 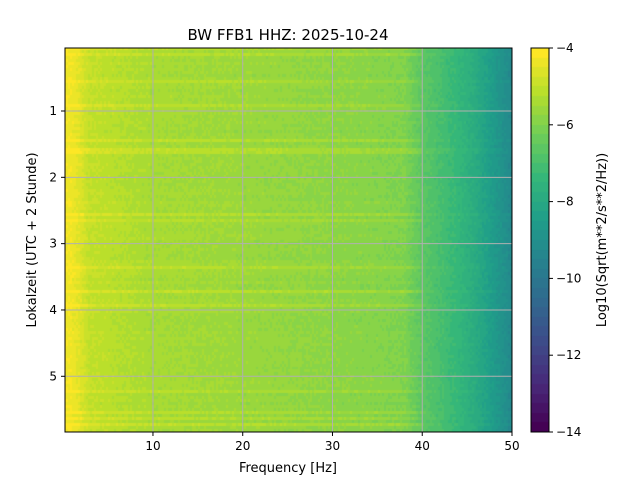 What do you see at coordinates (568, 355) in the screenshot?
I see `colorbar-tick-label: −12` at bounding box center [568, 355].